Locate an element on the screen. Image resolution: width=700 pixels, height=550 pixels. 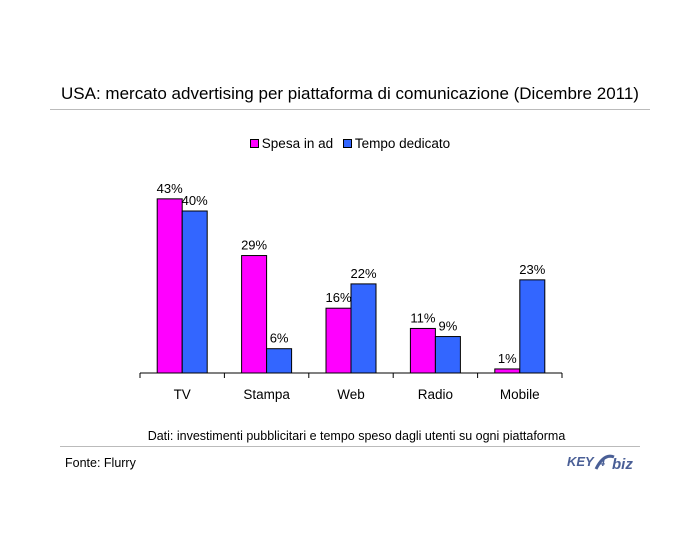
legend-label-tempo: Tempo dedicato is located at coordinates (402, 143).